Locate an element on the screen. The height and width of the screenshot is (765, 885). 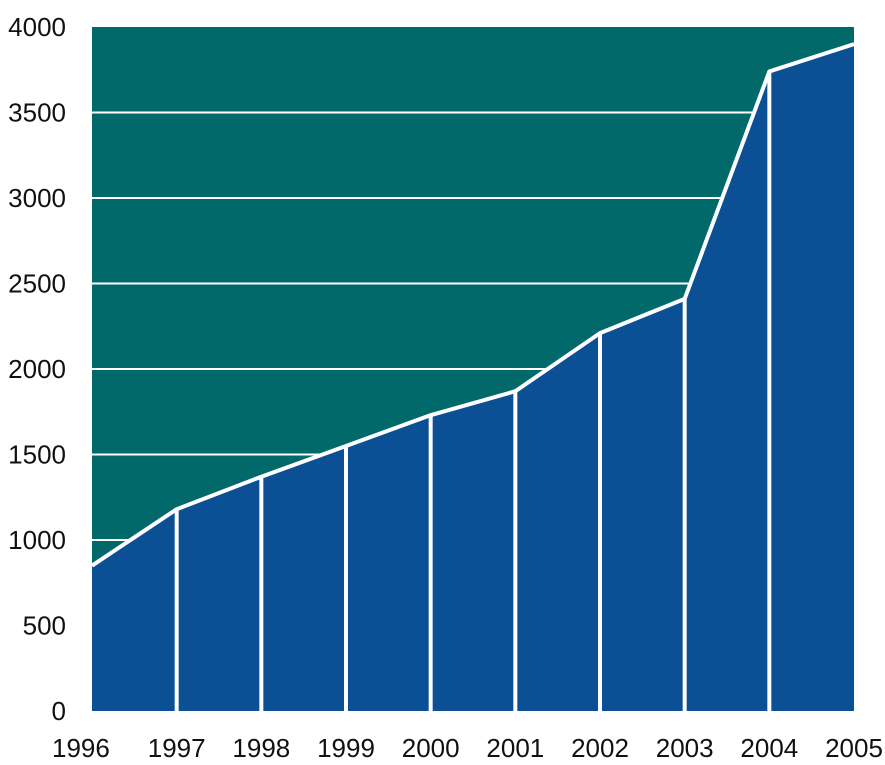
x-tick-label: 1998 is located at coordinates (261, 748).